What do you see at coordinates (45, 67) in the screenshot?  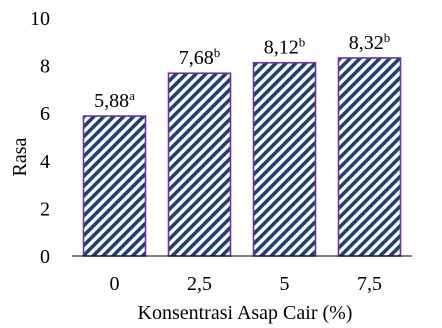 I see `y-tick-label: 8` at bounding box center [45, 67].